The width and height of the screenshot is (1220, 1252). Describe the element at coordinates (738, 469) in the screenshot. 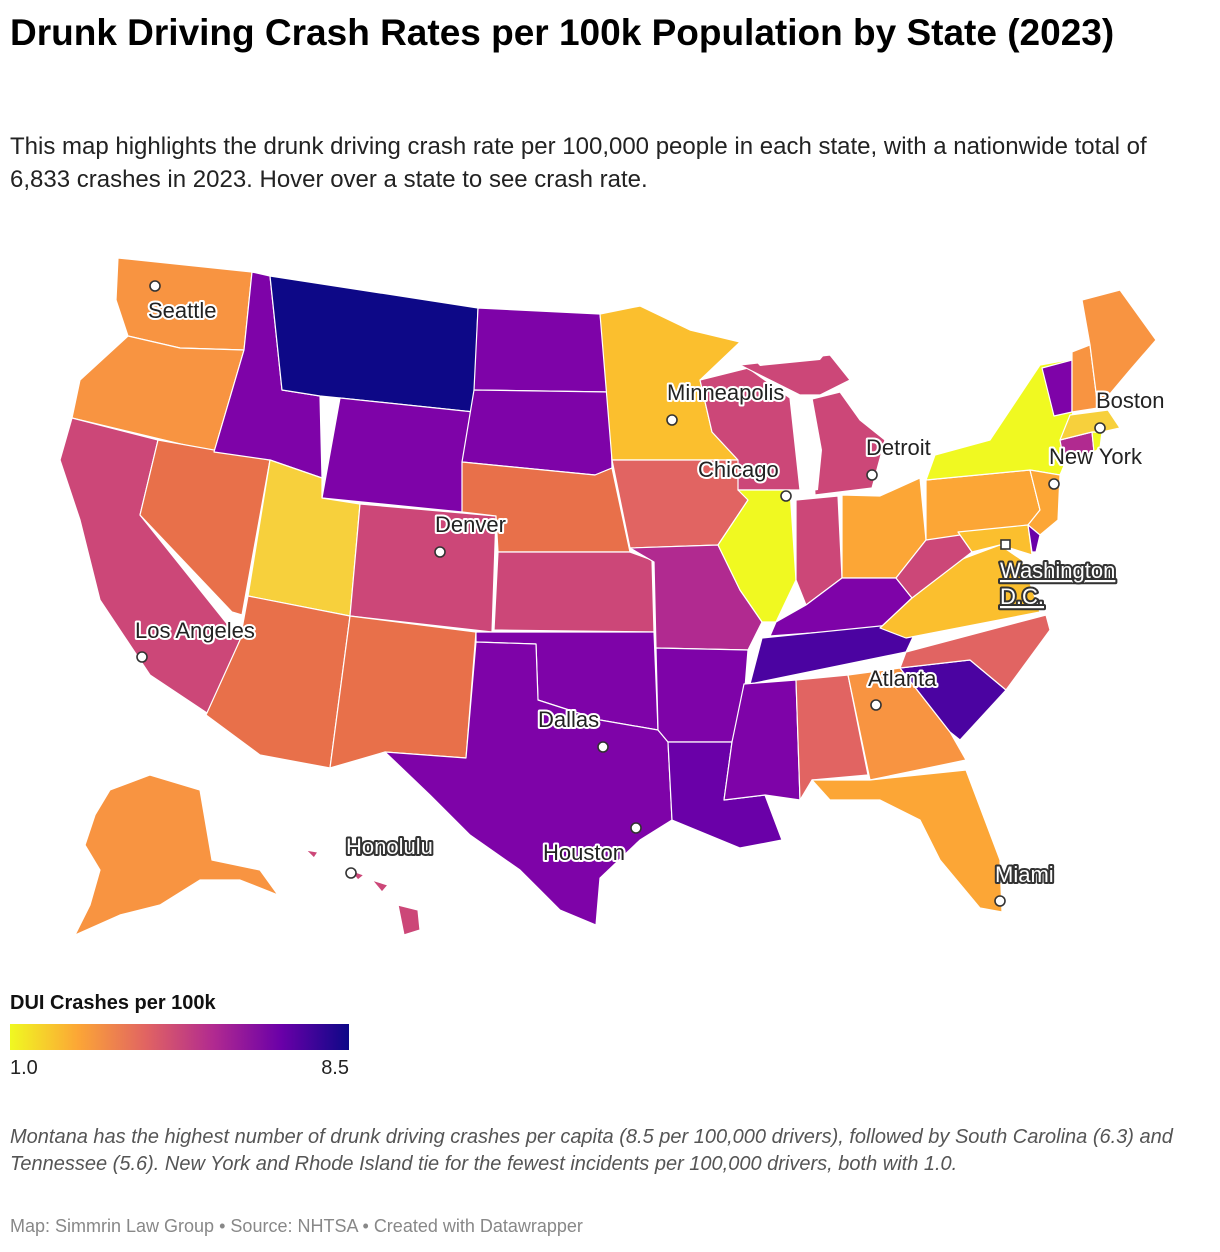

I see `city-label-chicago: Chicago` at that location.